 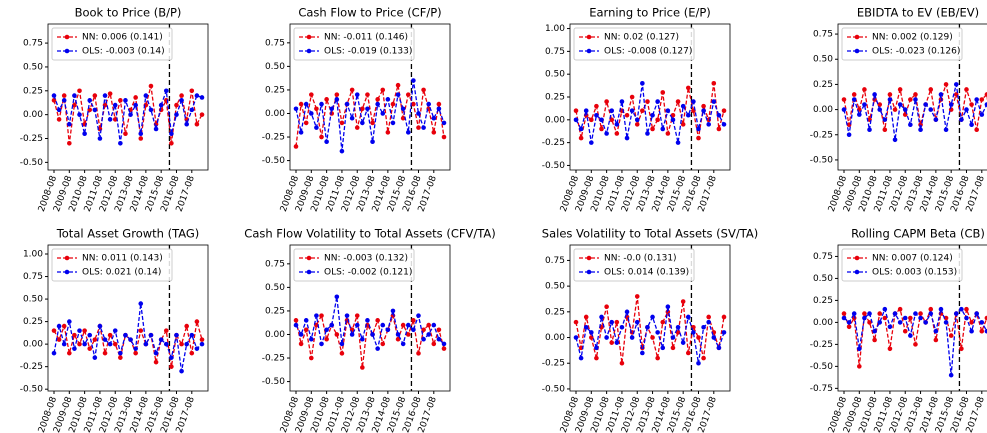 I want to click on axes-frame, so click(x=650, y=318).